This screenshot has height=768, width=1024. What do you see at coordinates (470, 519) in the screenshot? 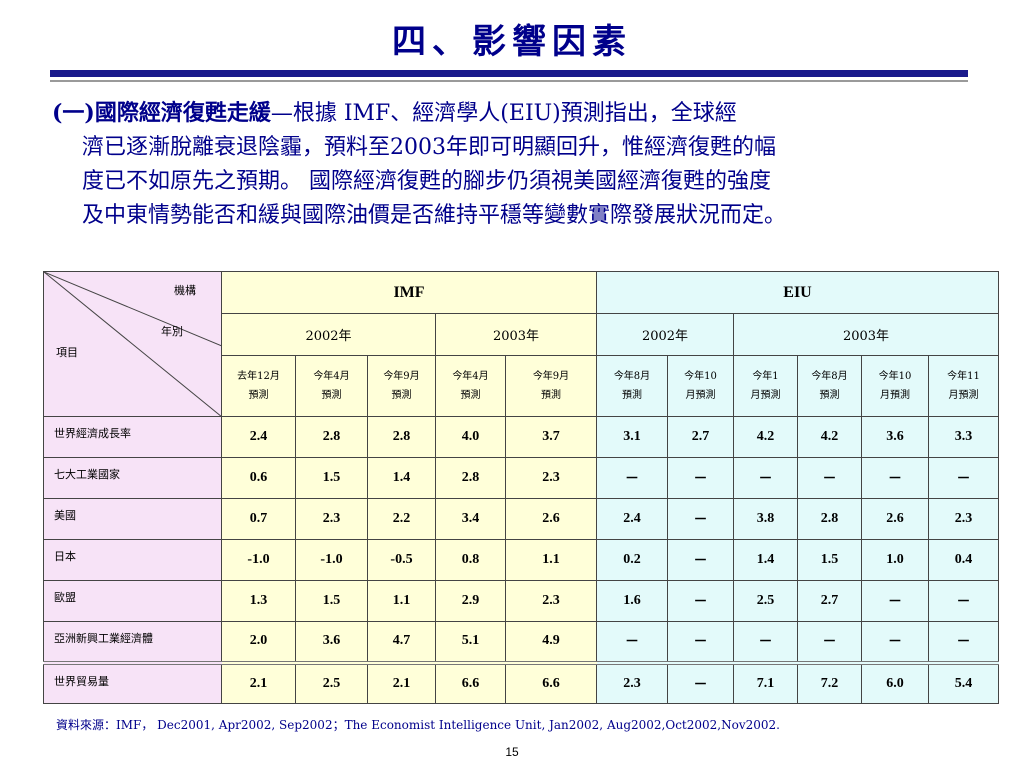
I see `table-cell: 3.4` at bounding box center [470, 519].